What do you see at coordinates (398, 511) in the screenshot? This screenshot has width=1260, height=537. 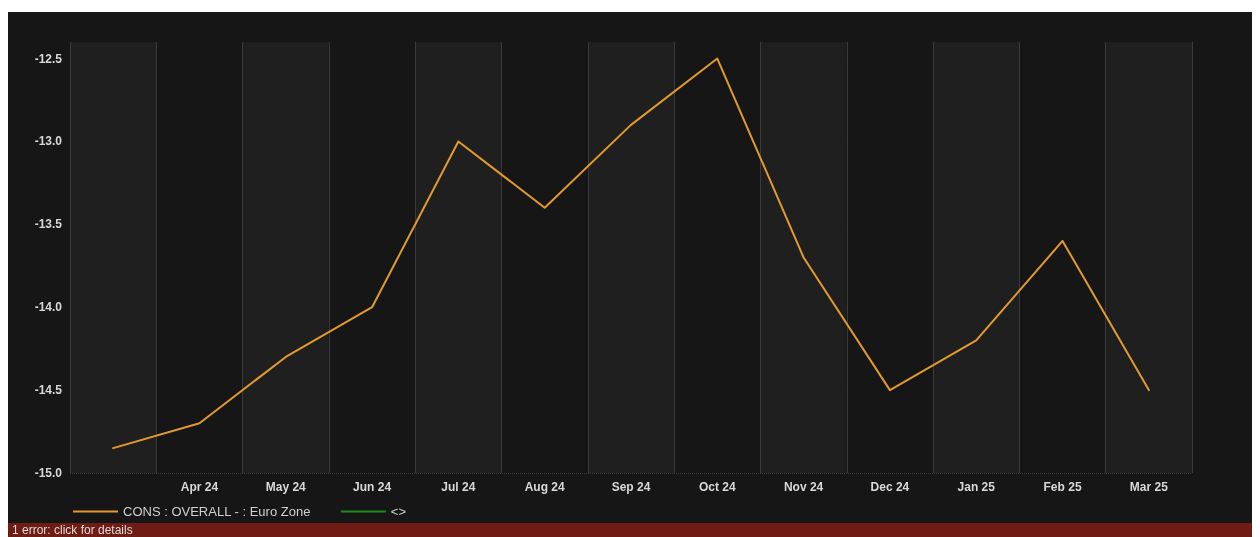 I see `legend-label: <>` at bounding box center [398, 511].